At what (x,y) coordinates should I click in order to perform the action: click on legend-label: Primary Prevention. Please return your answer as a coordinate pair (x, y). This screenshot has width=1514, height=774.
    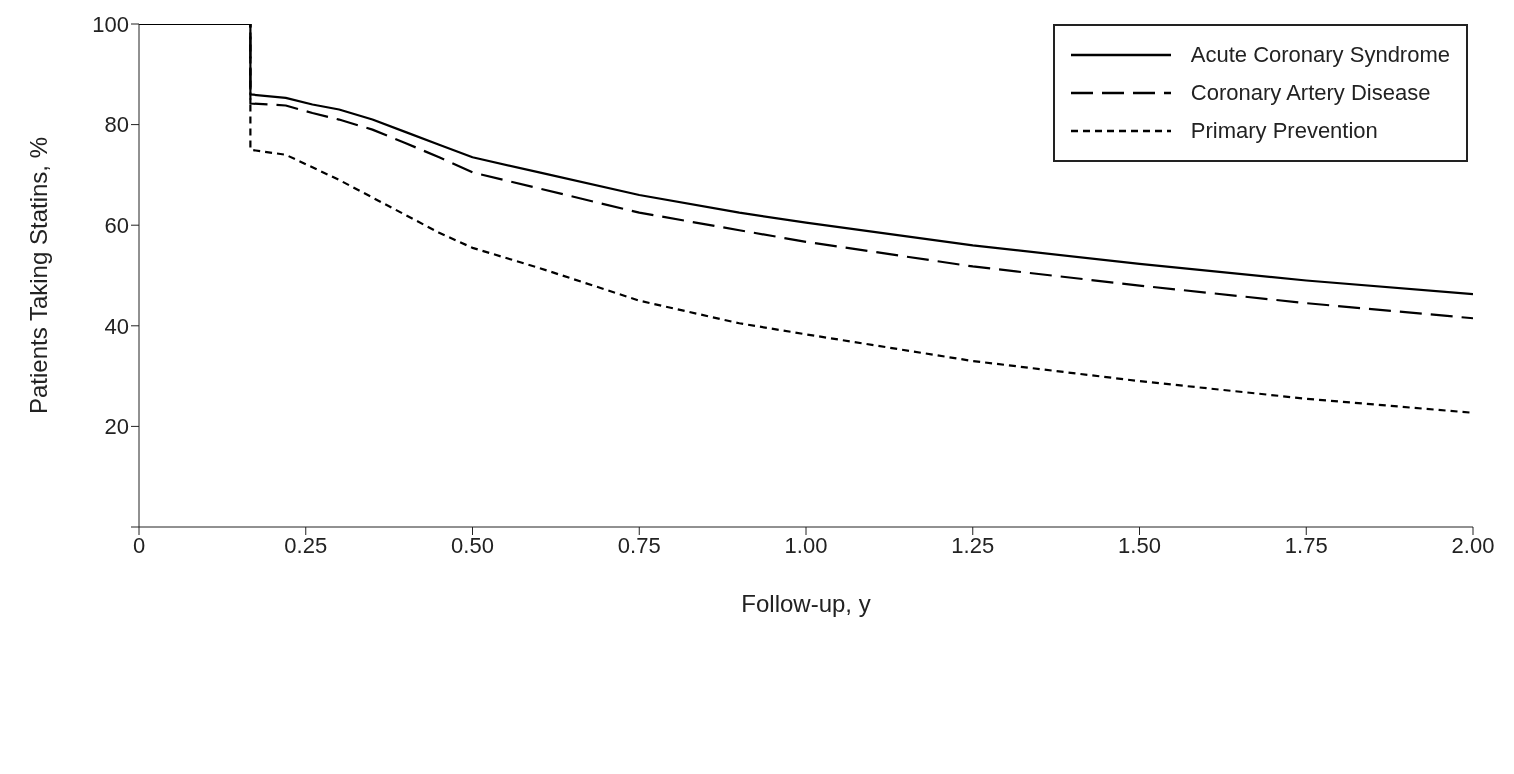
    Looking at the image, I should click on (1284, 131).